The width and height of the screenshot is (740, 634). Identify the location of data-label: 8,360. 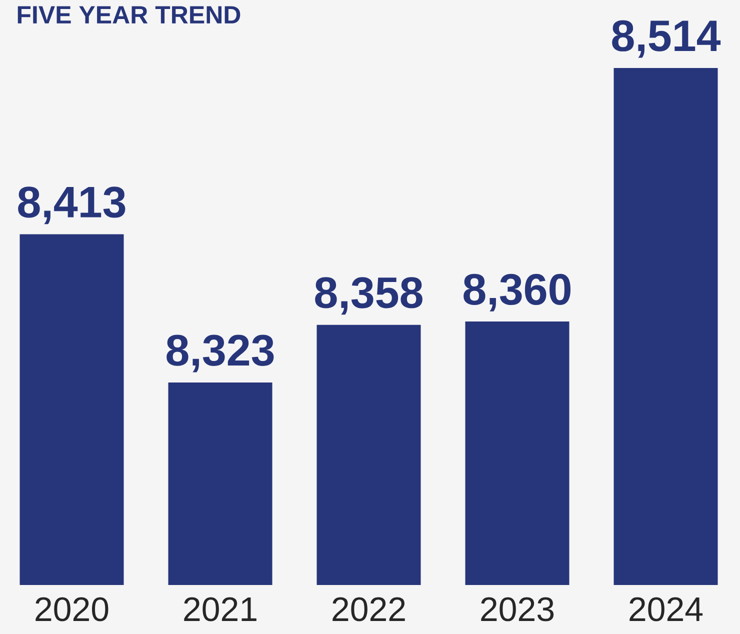
(517, 293).